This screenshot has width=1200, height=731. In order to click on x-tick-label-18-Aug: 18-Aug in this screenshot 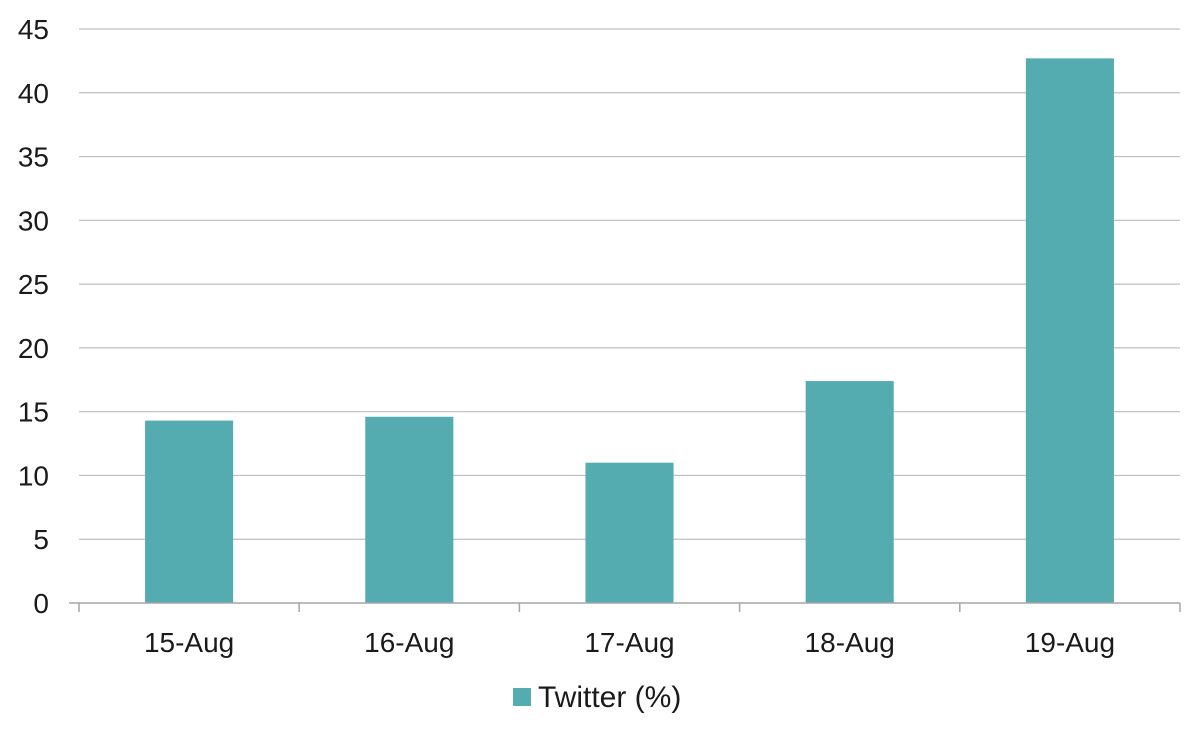, I will do `click(850, 642)`.